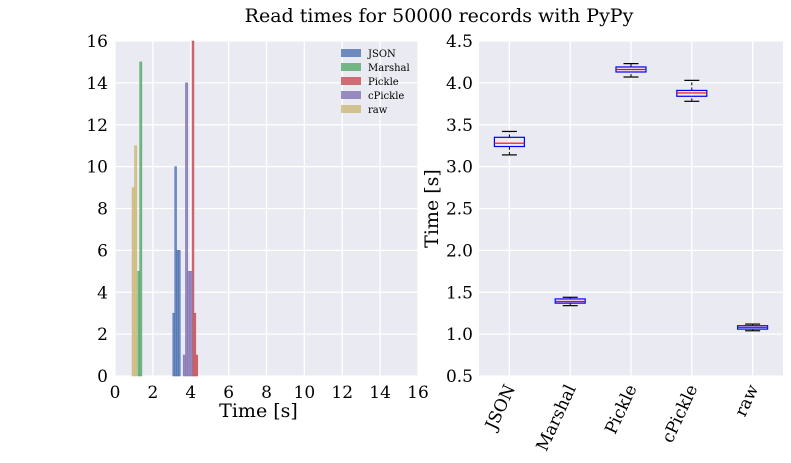 Image resolution: width=791 pixels, height=463 pixels. What do you see at coordinates (152, 393) in the screenshot?
I see `x-tick-label: 2` at bounding box center [152, 393].